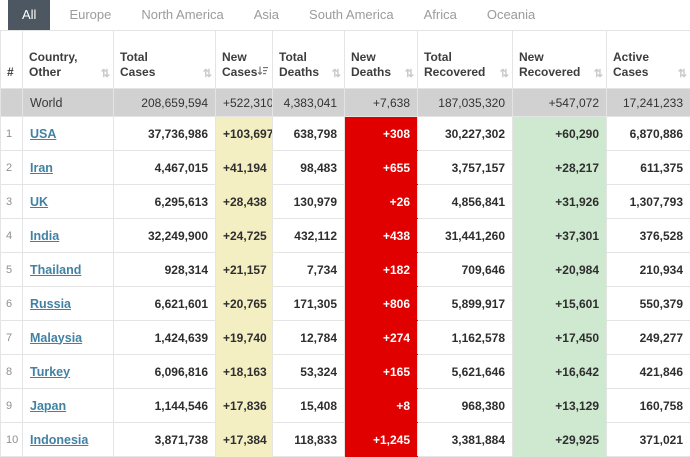  I want to click on cell-total-recovered: 709,646, so click(465, 270).